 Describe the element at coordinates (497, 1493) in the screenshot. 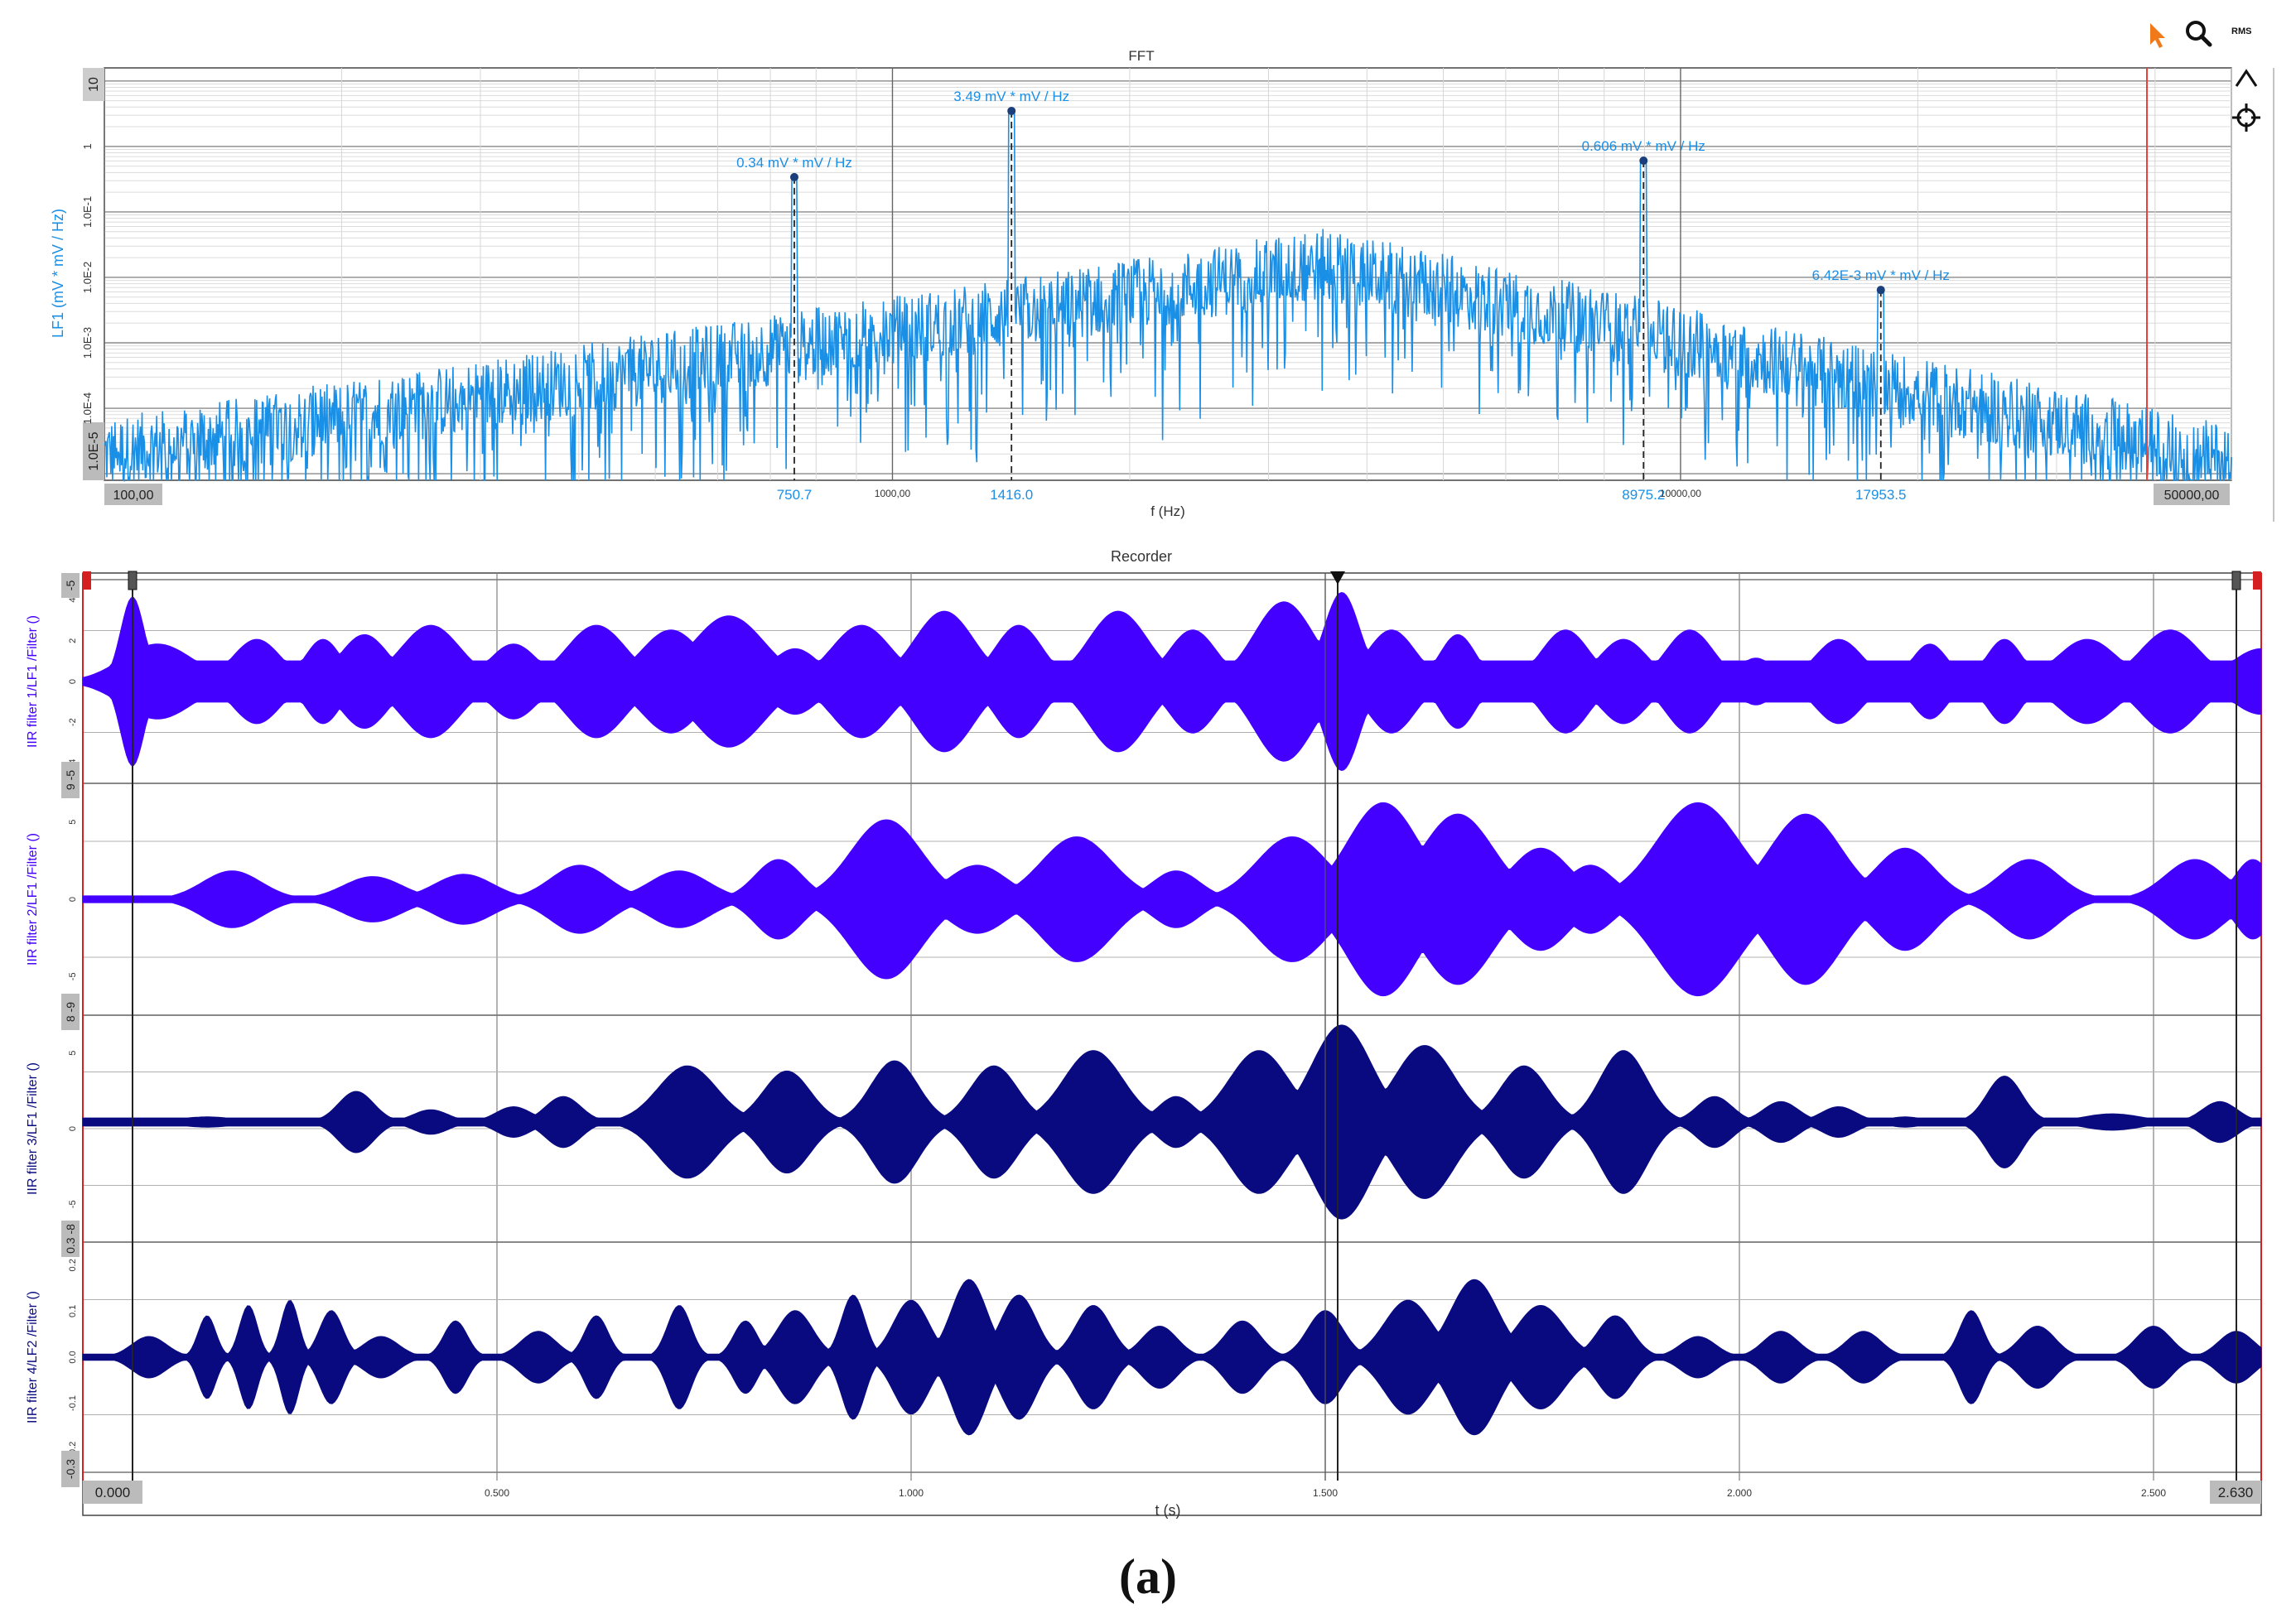

I see `recorder-x-tick-label: 0.500` at that location.